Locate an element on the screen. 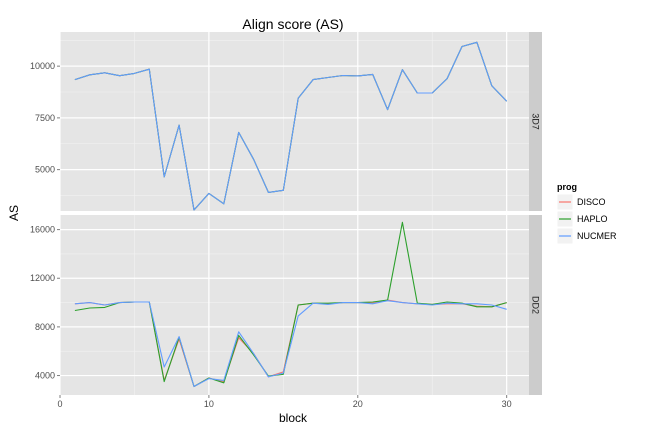  legend-title: prog is located at coordinates (567, 187).